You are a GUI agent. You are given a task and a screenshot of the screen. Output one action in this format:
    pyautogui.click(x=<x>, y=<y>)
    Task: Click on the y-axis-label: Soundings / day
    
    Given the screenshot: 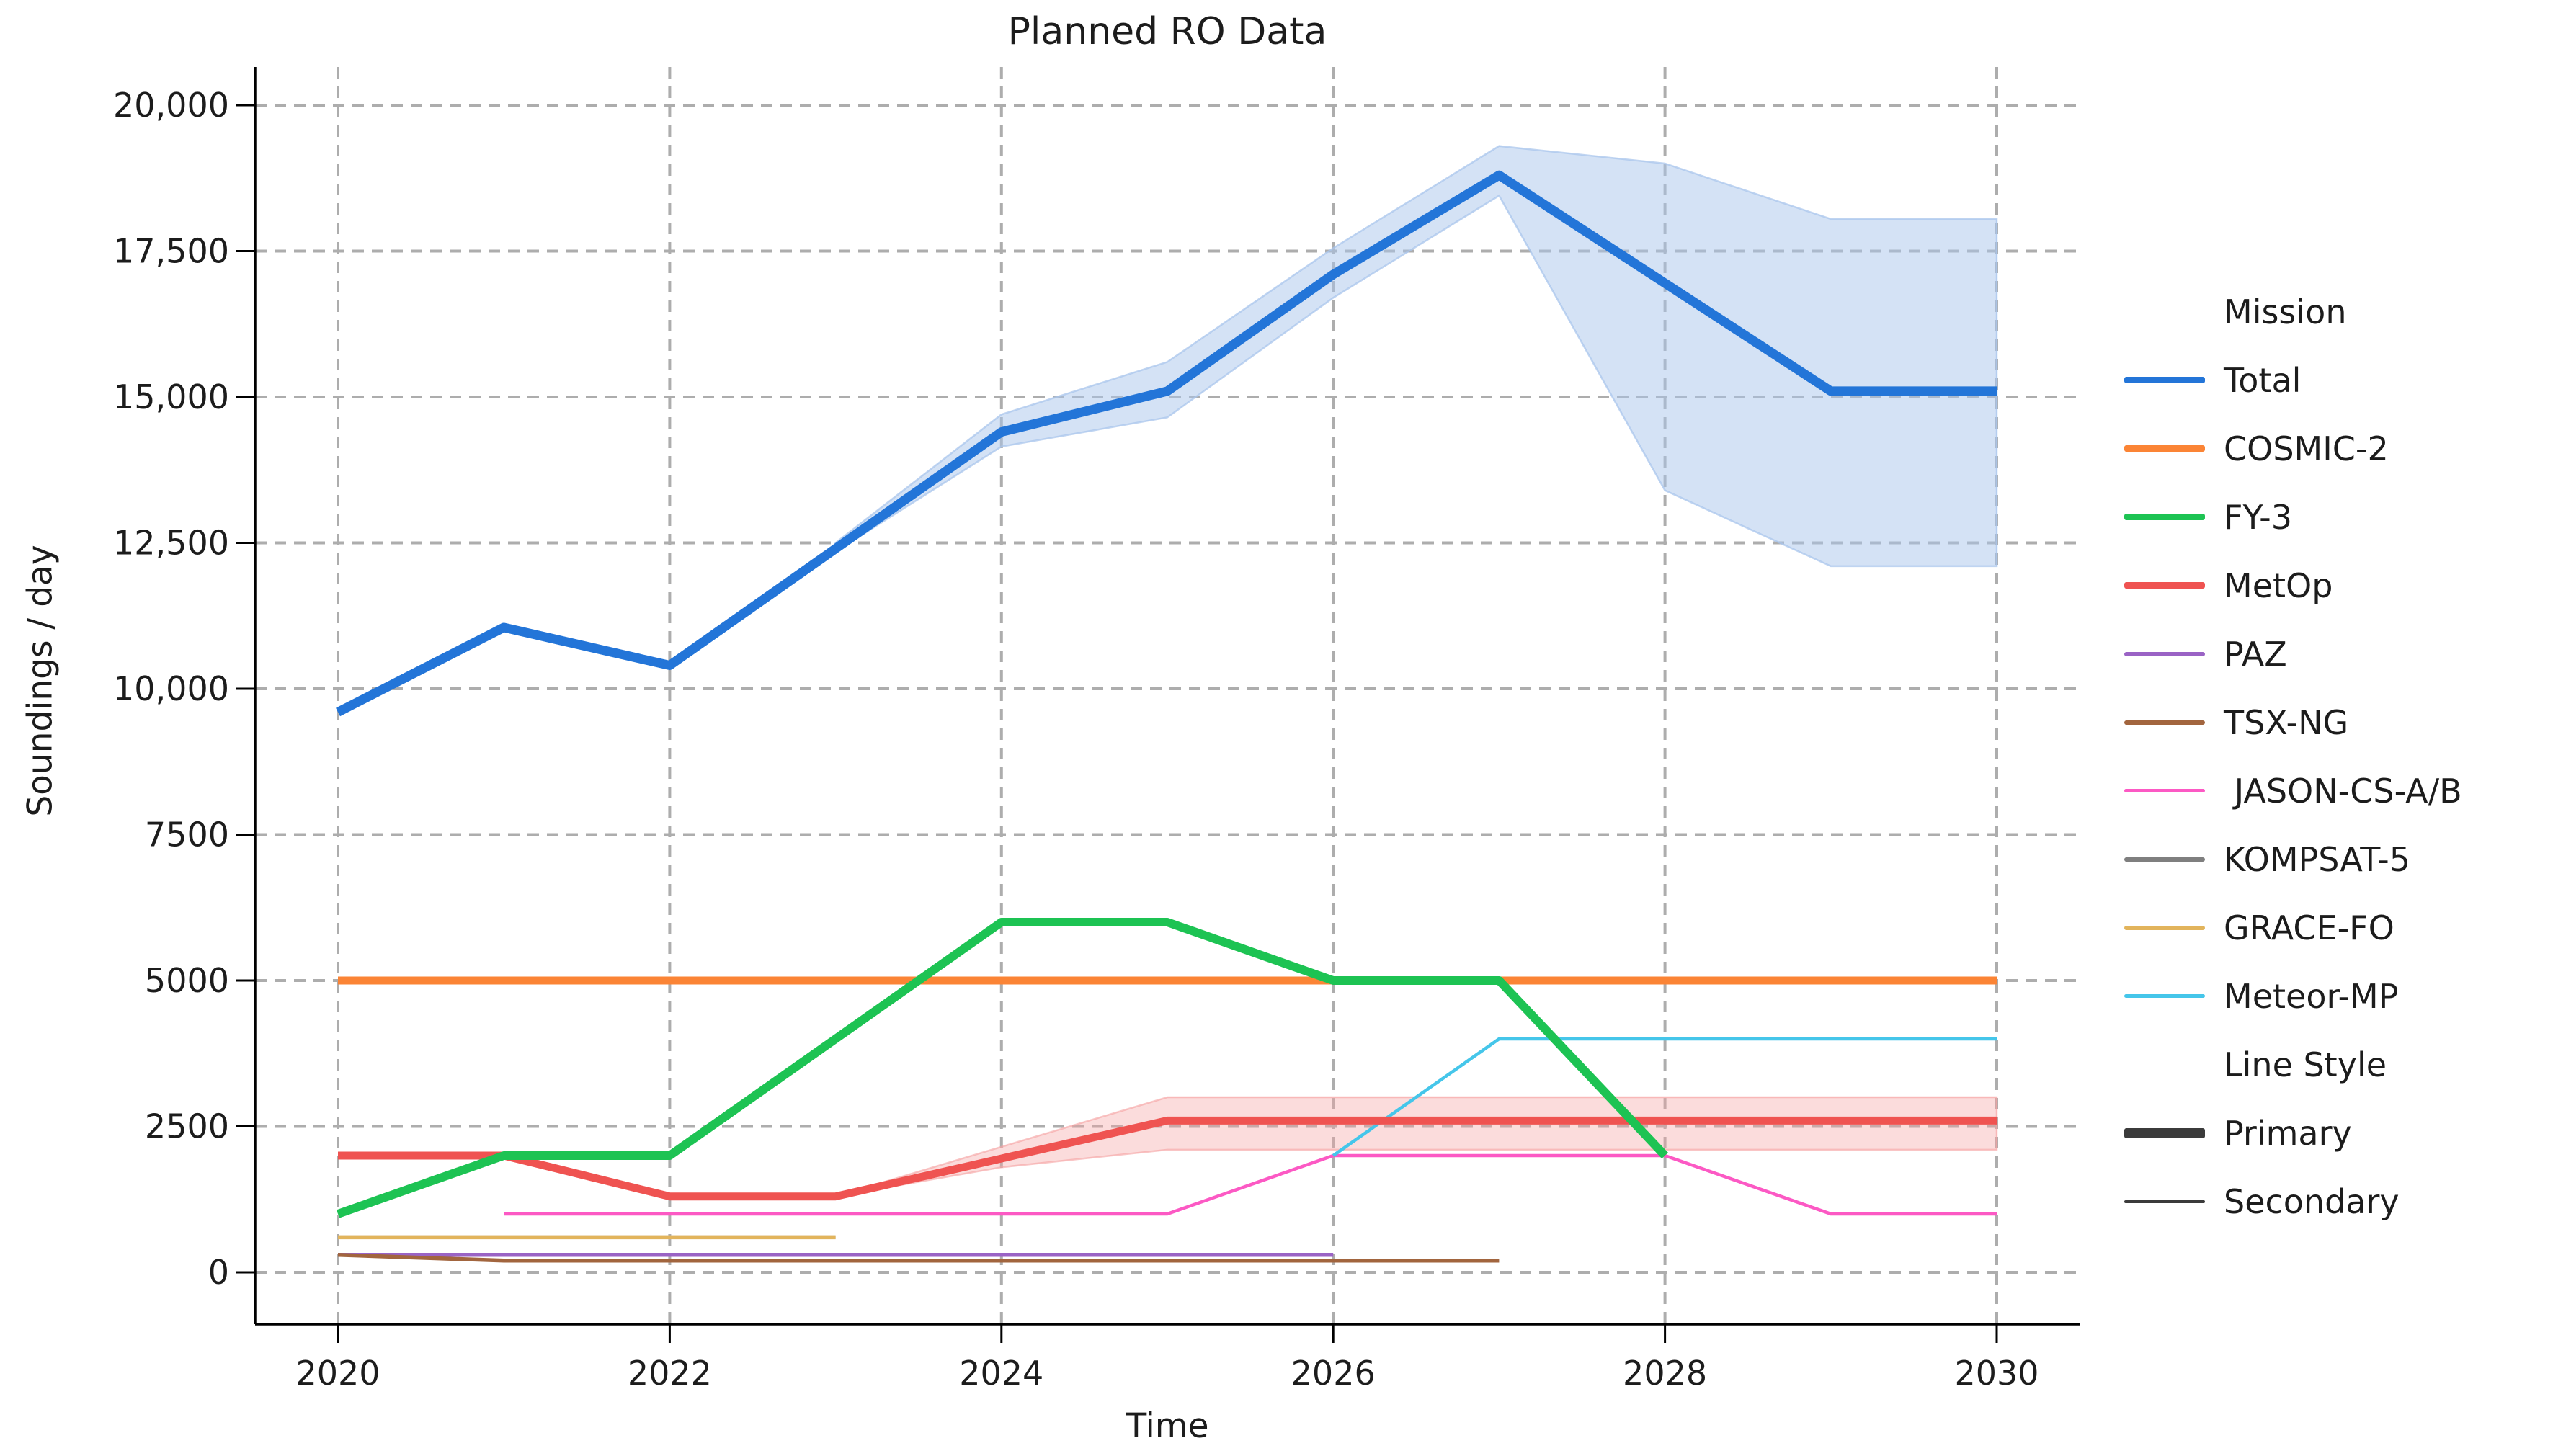 What is the action you would take?
    pyautogui.click(x=40, y=681)
    